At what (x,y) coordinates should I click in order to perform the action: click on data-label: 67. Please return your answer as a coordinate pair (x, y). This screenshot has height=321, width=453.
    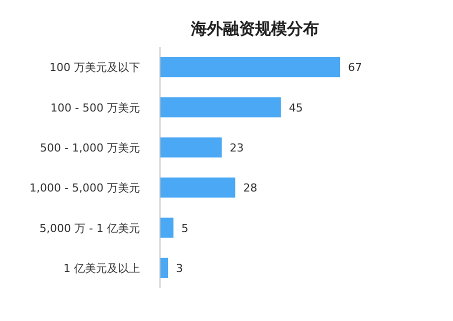
    Looking at the image, I should click on (355, 67).